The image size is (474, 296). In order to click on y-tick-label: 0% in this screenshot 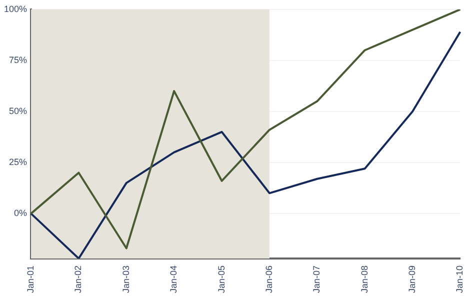, I will do `click(21, 213)`.